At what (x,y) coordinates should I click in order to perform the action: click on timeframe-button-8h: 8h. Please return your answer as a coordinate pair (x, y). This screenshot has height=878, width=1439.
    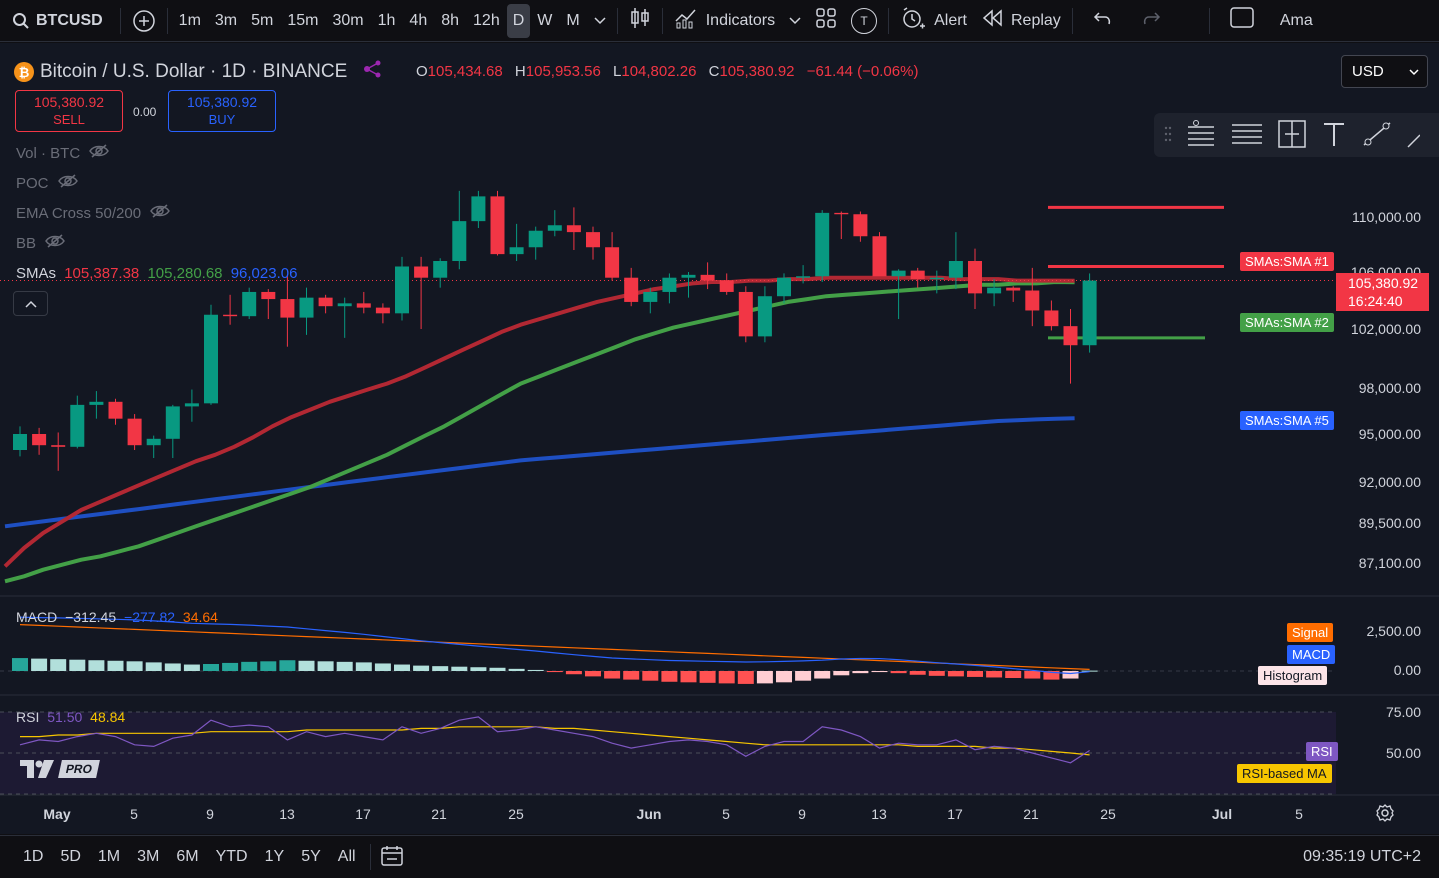
    Looking at the image, I should click on (450, 20).